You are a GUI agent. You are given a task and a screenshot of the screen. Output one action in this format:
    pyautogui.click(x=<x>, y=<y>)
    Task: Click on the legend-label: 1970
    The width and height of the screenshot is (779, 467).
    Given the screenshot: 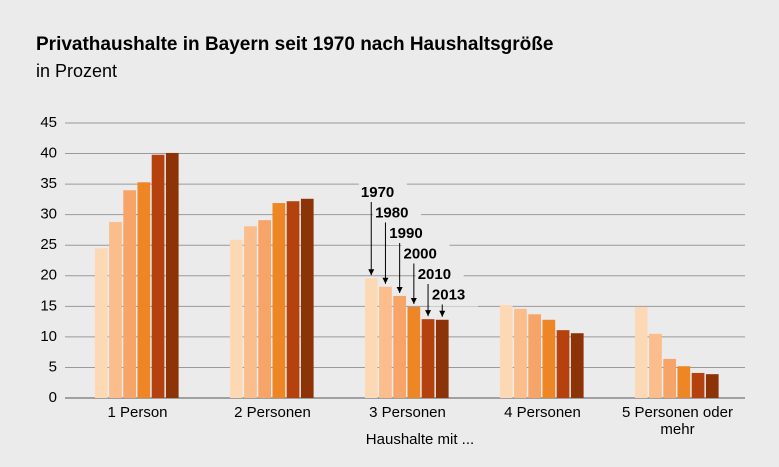 What is the action you would take?
    pyautogui.click(x=377, y=192)
    